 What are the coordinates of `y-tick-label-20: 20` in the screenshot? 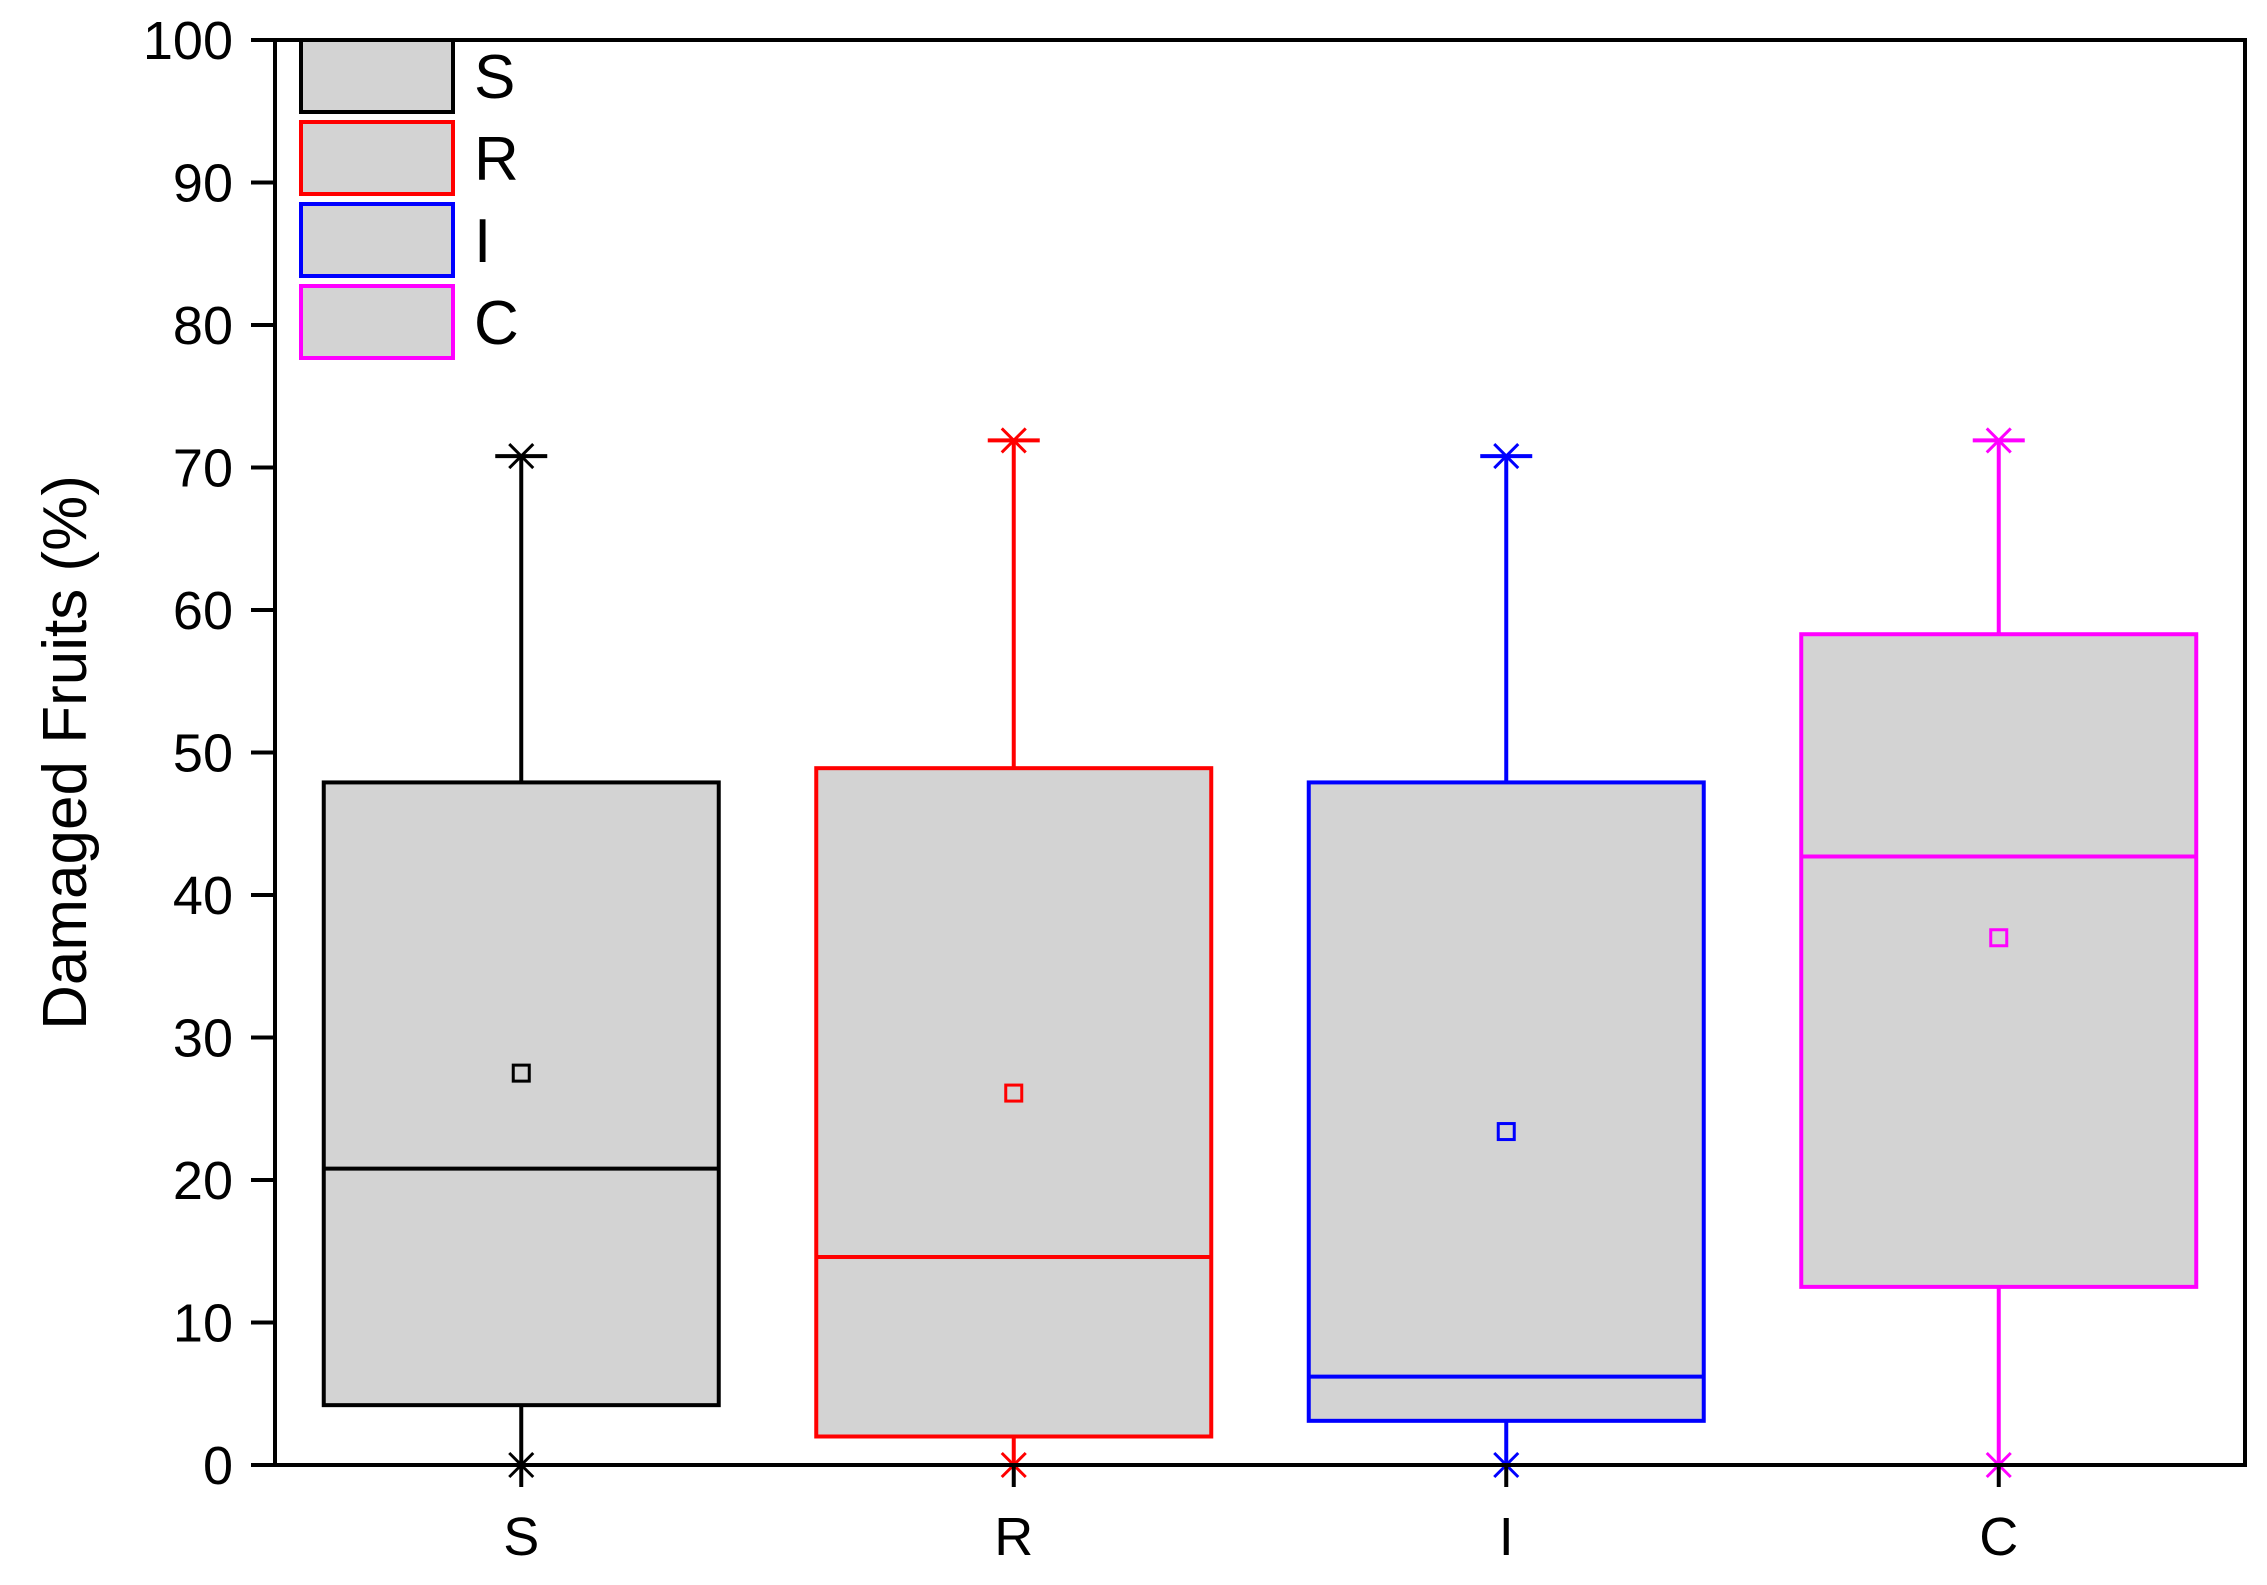 It's located at (203, 1181).